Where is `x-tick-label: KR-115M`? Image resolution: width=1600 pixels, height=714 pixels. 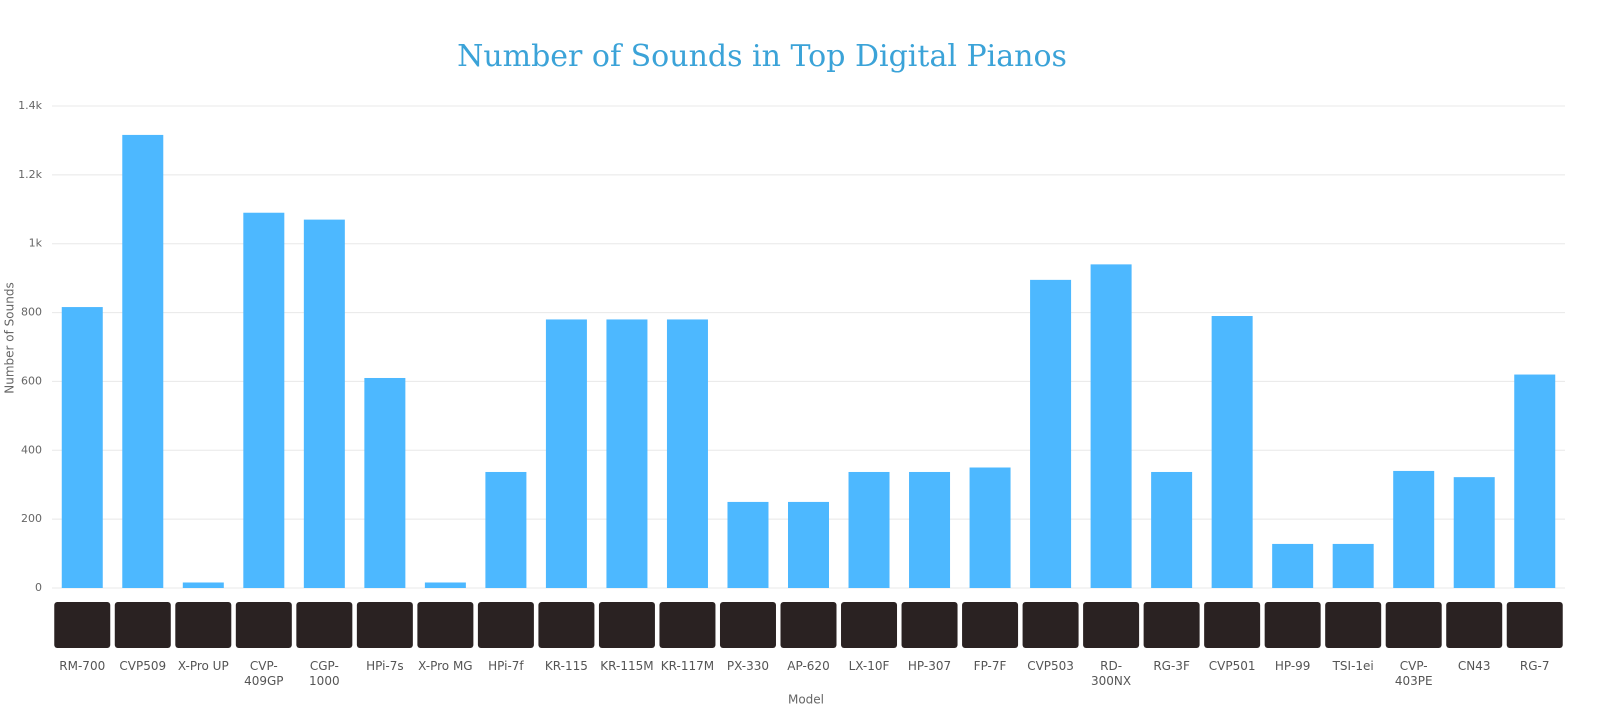
x-tick-label: KR-115M is located at coordinates (627, 666).